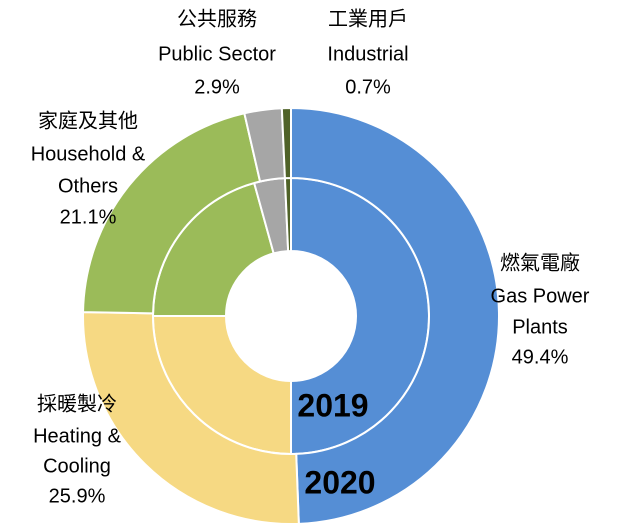 This screenshot has height=527, width=621. What do you see at coordinates (367, 54) in the screenshot?
I see `category-label: Industrial` at bounding box center [367, 54].